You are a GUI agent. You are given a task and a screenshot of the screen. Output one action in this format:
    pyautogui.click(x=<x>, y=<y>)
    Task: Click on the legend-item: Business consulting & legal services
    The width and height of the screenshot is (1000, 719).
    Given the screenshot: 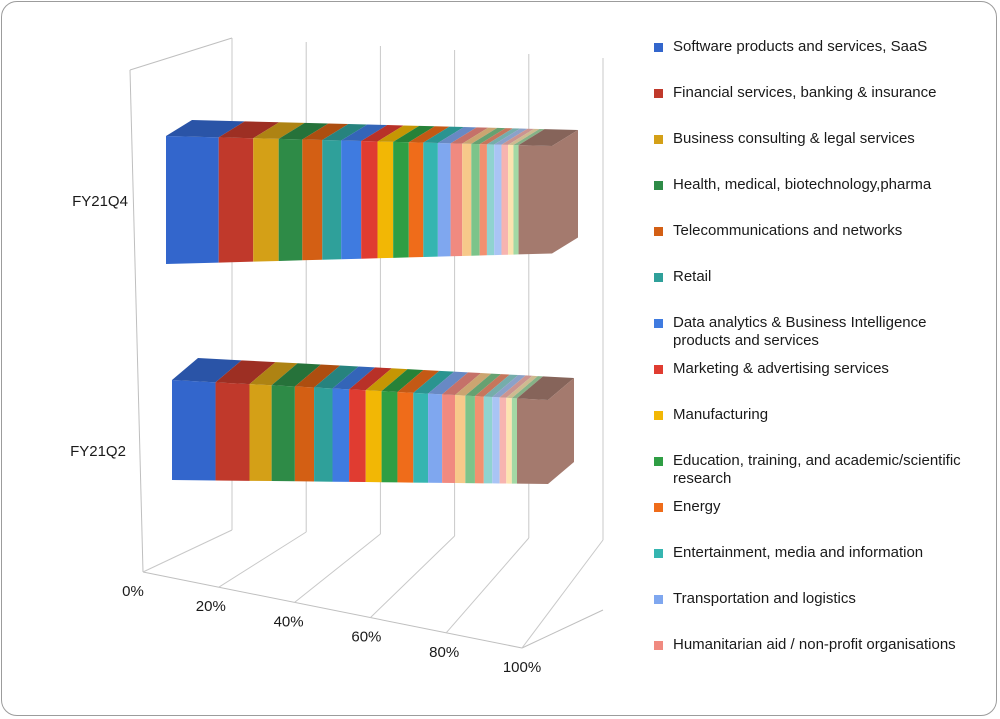 What is the action you would take?
    pyautogui.click(x=821, y=139)
    